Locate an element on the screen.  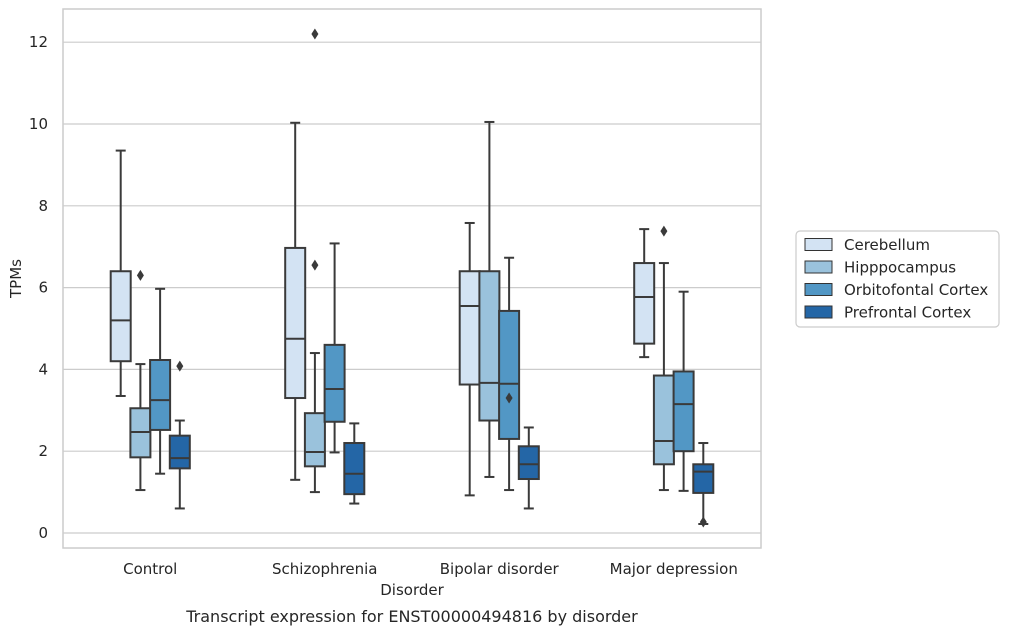
y-tick-label: 10 is located at coordinates (38, 124).